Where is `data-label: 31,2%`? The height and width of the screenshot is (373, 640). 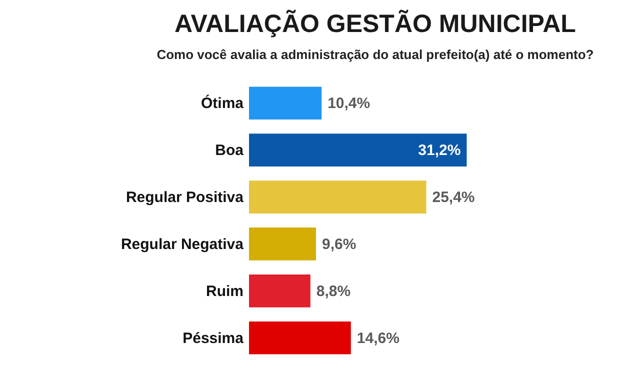
data-label: 31,2% is located at coordinates (439, 151).